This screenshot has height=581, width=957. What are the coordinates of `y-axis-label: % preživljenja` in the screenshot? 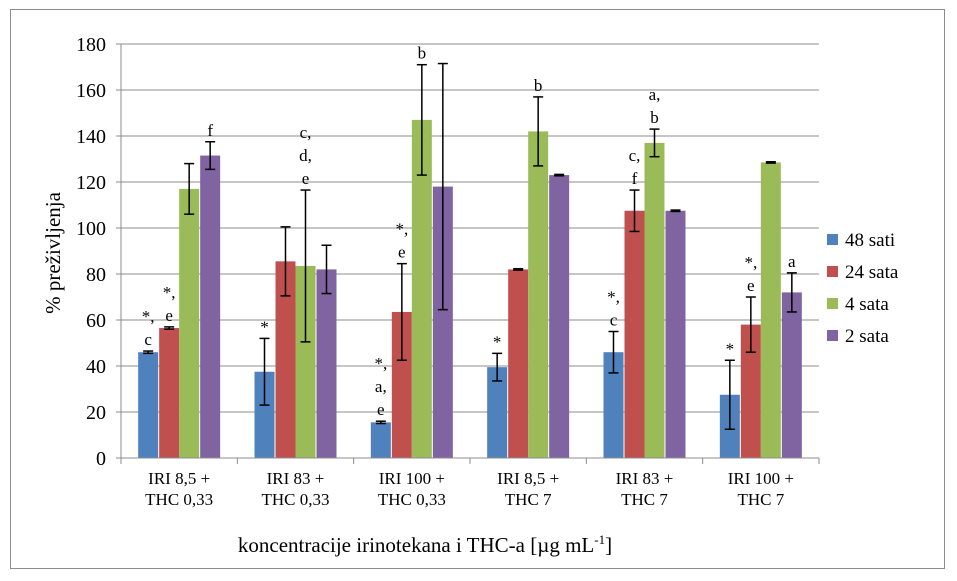 It's located at (53, 252).